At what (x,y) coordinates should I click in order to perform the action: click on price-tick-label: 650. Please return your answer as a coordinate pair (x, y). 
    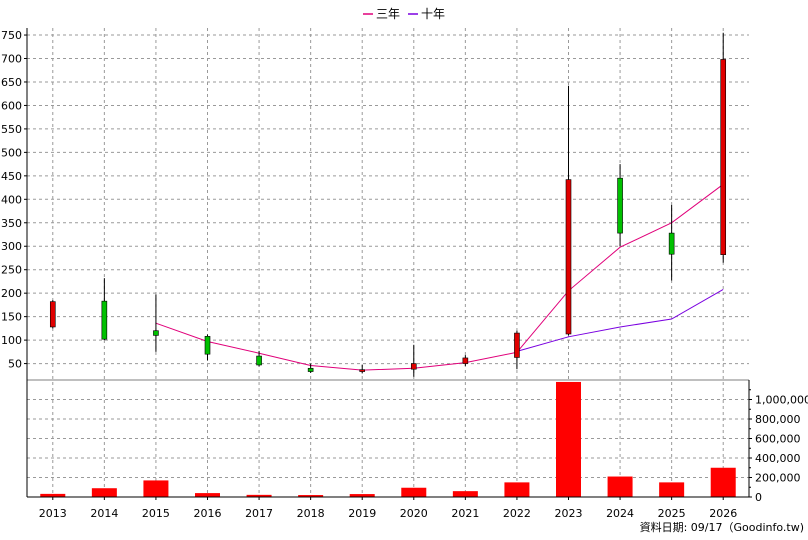
    Looking at the image, I should click on (11, 82).